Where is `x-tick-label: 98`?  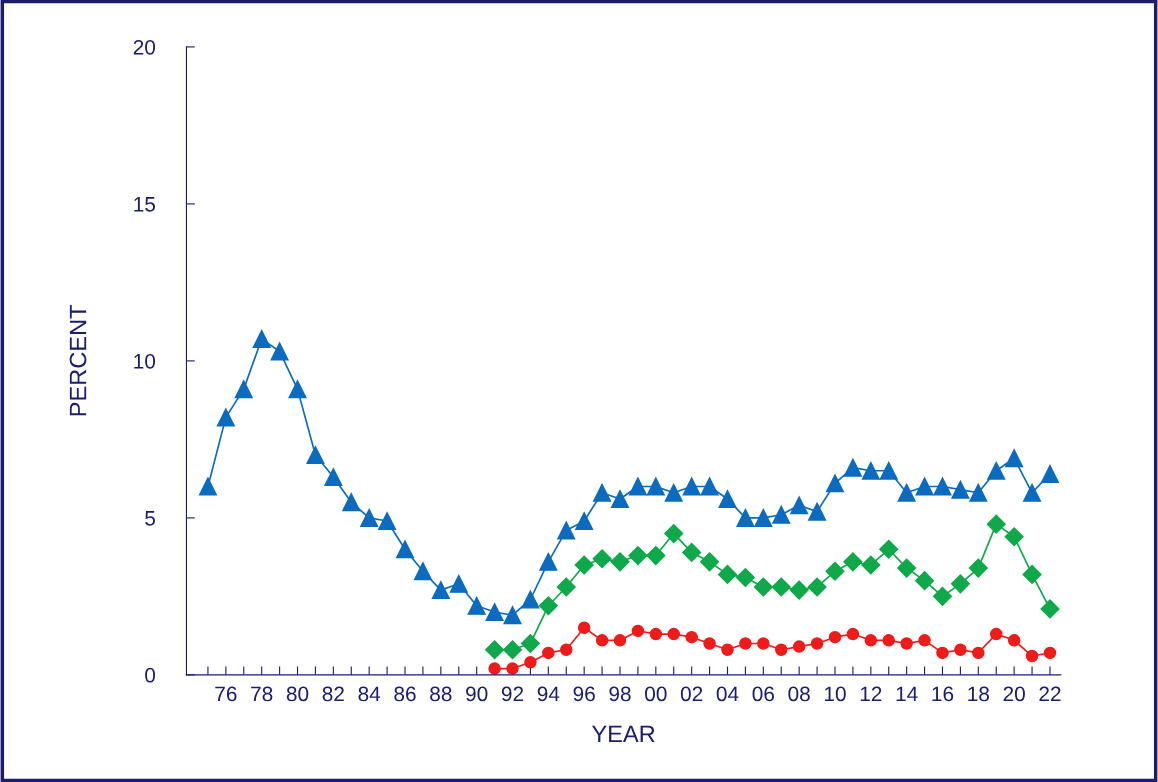
x-tick-label: 98 is located at coordinates (620, 694).